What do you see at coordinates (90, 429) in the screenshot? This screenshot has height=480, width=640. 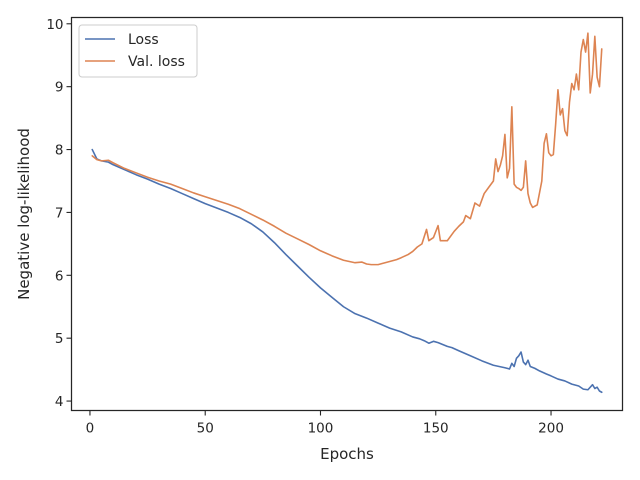 I see `x-tick-label: 0` at bounding box center [90, 429].